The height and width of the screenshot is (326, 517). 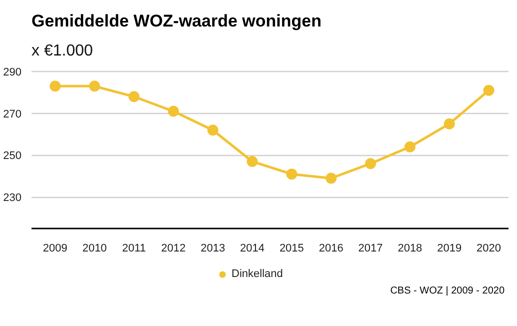 I want to click on chart-subtitle: x €1.000, so click(x=62, y=51).